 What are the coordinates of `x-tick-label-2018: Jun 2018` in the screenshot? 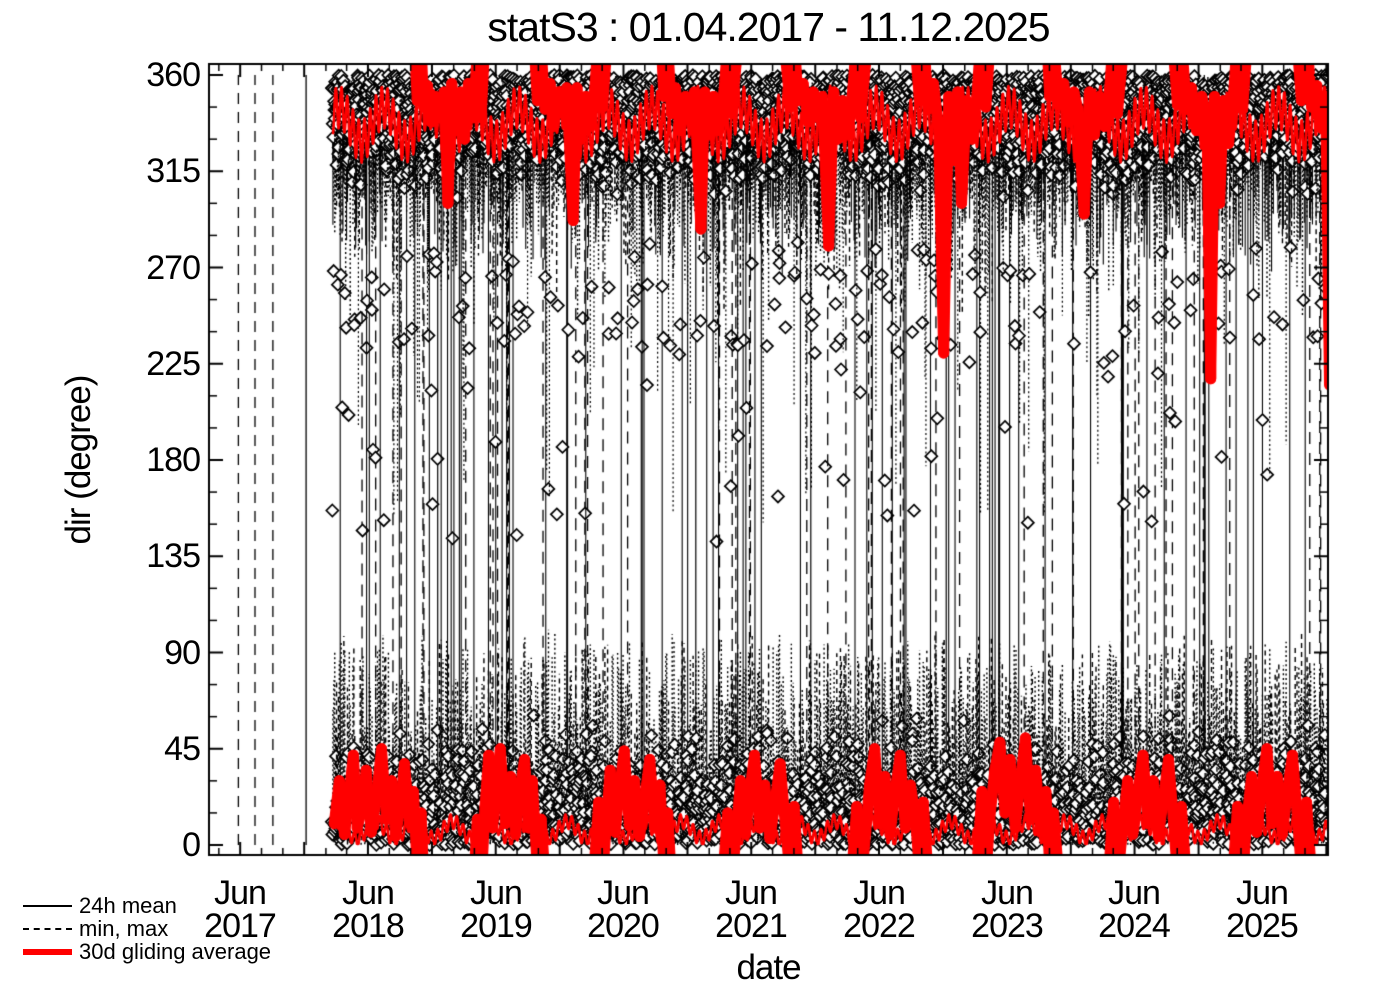 It's located at (368, 909).